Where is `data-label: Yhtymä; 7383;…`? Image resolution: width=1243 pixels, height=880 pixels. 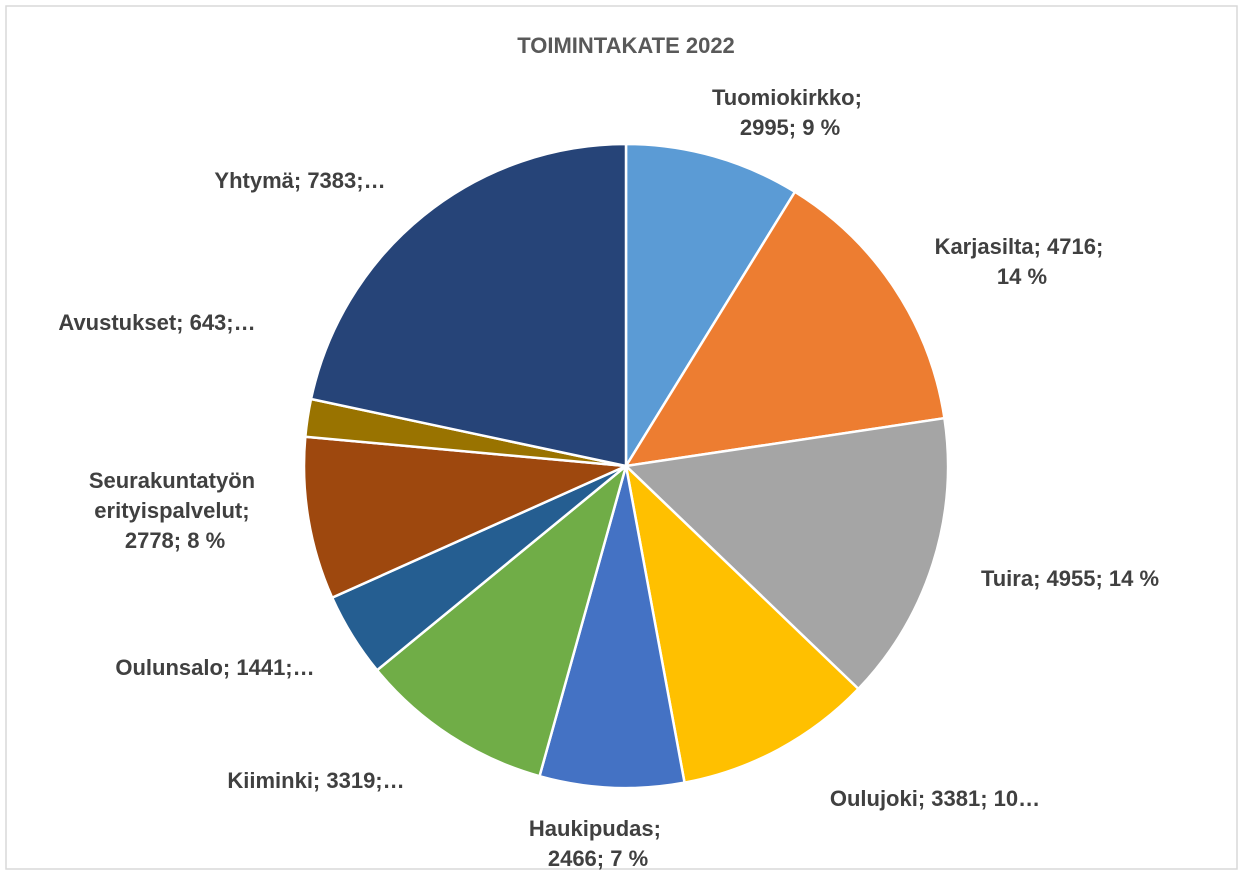
data-label: Yhtymä; 7383;… is located at coordinates (299, 180).